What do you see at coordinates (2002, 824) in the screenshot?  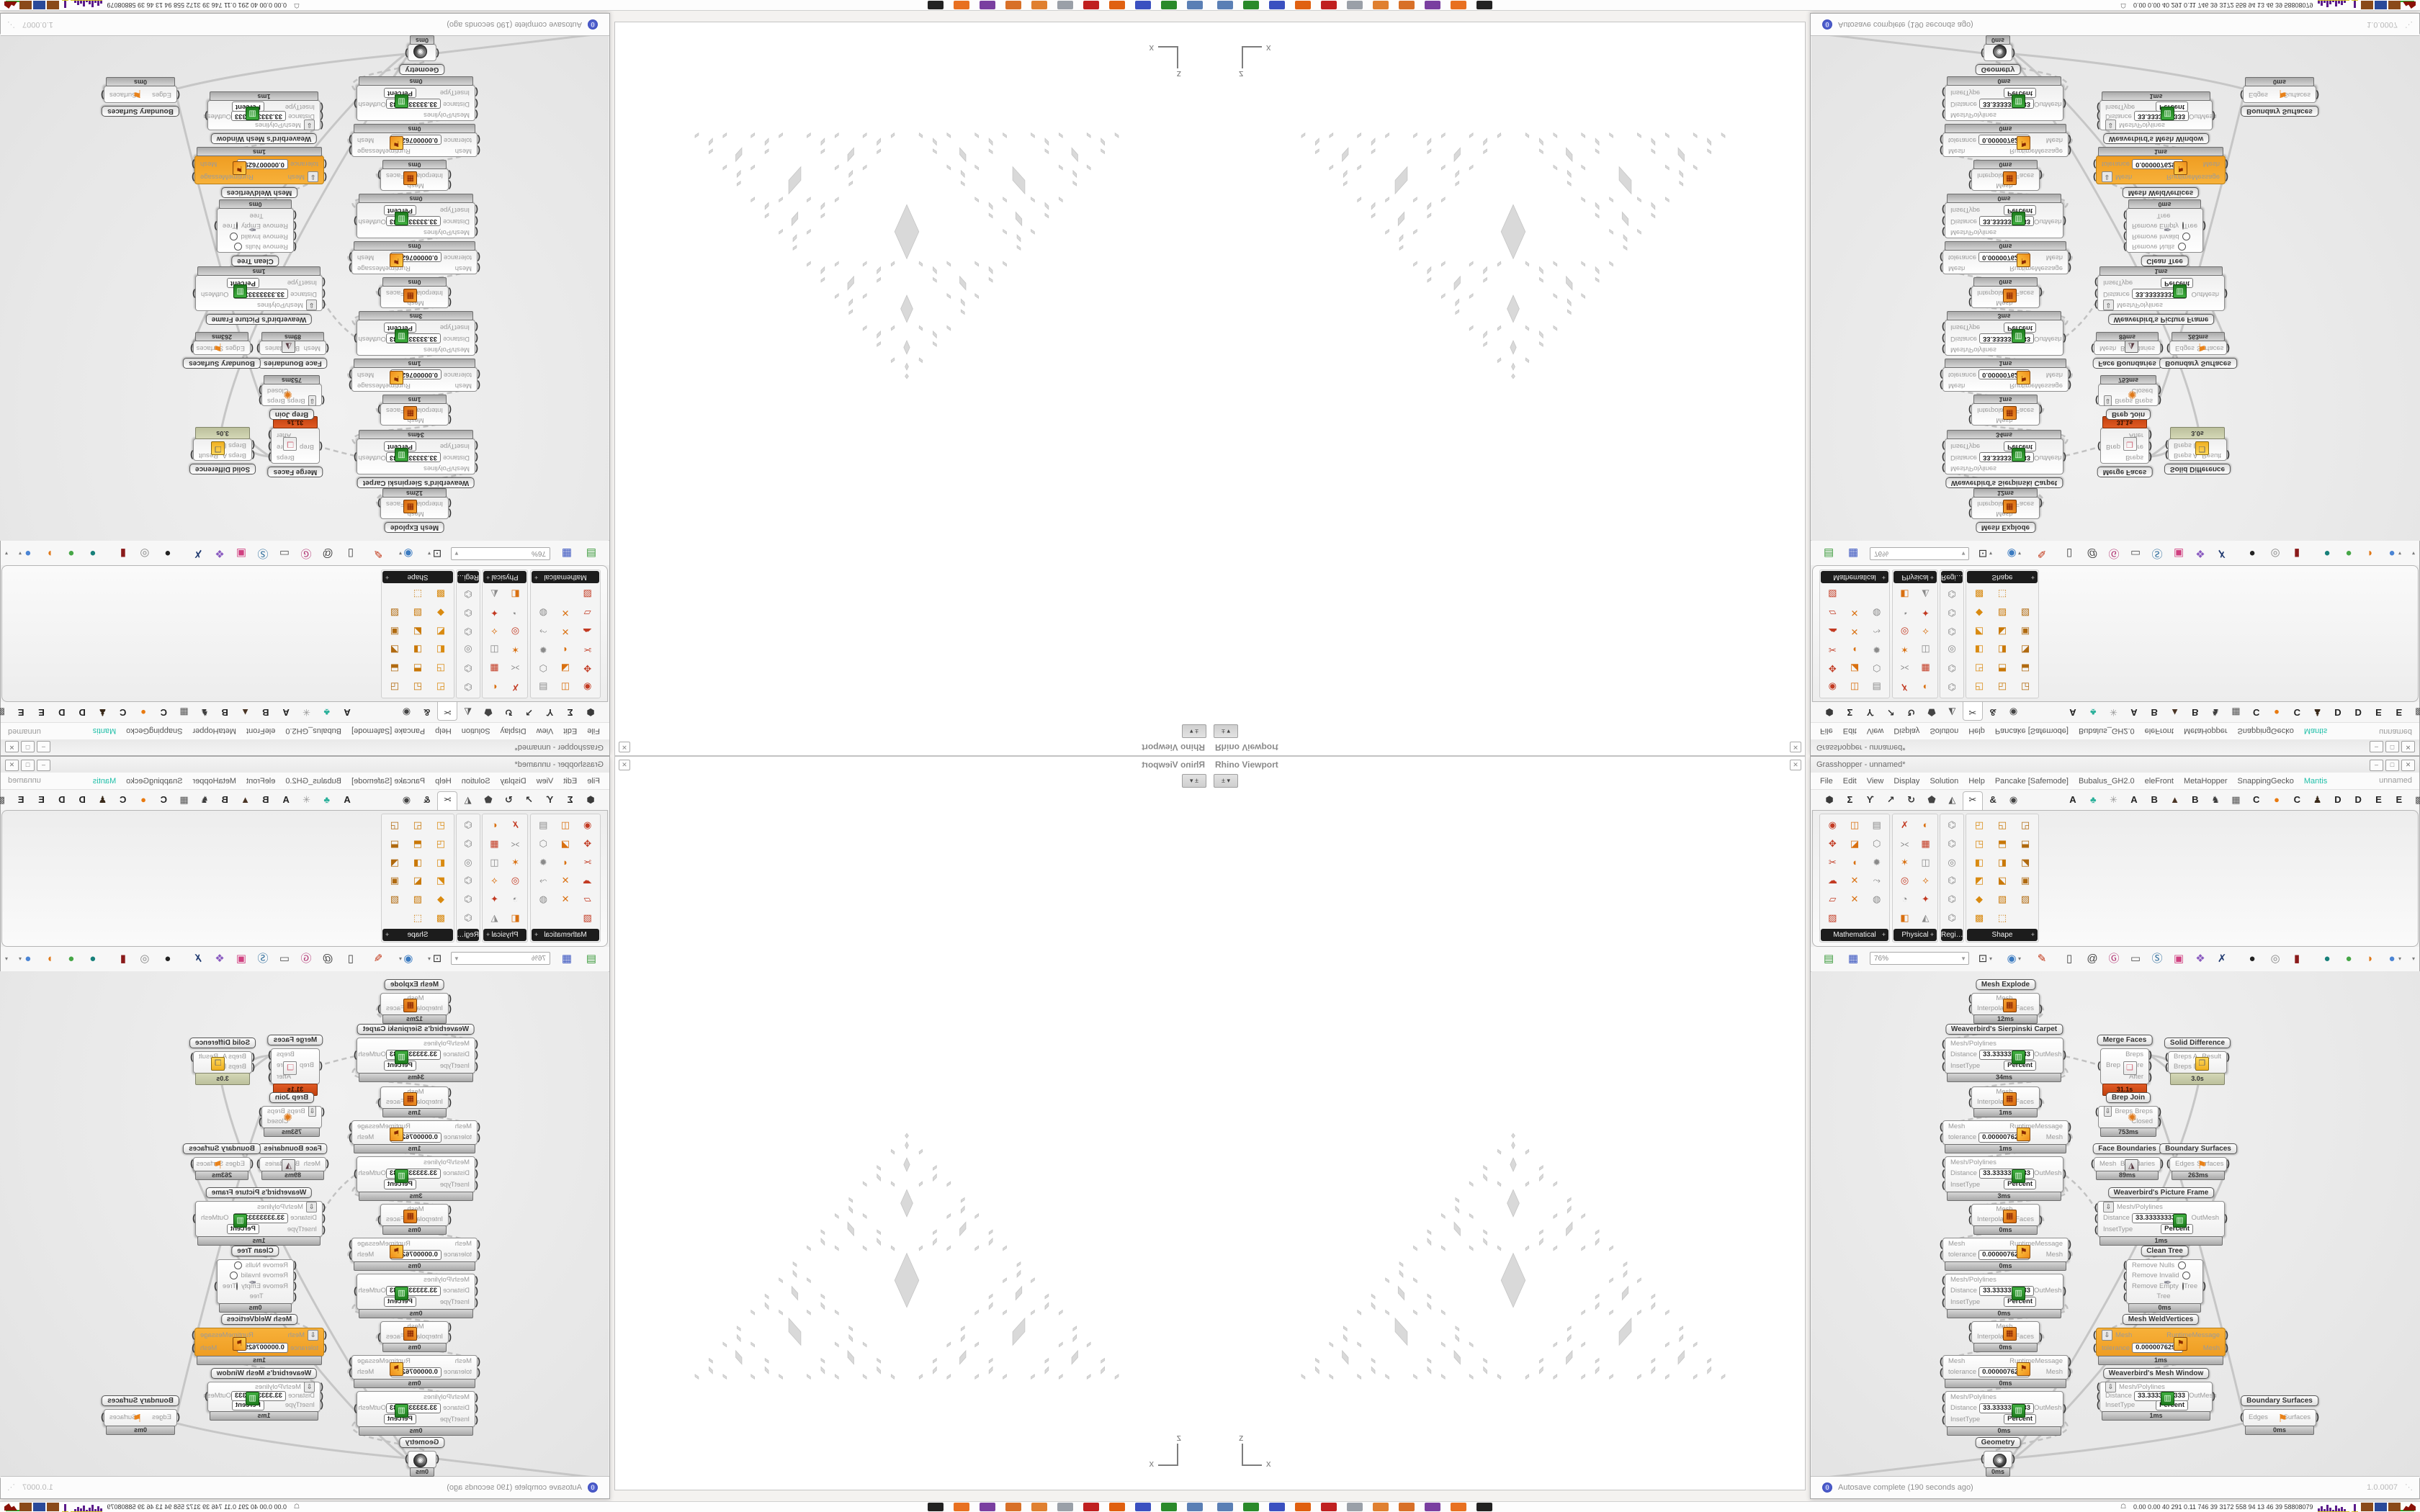 I see `component-icon: ◱` at bounding box center [2002, 824].